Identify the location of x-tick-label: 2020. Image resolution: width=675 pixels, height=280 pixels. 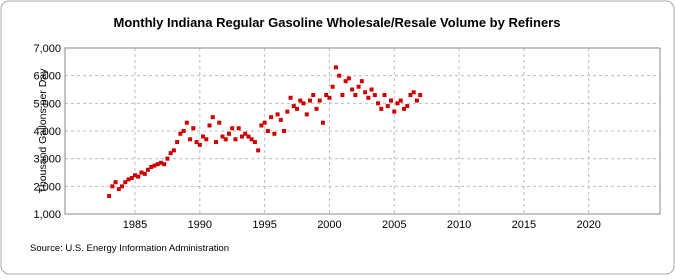
(588, 225).